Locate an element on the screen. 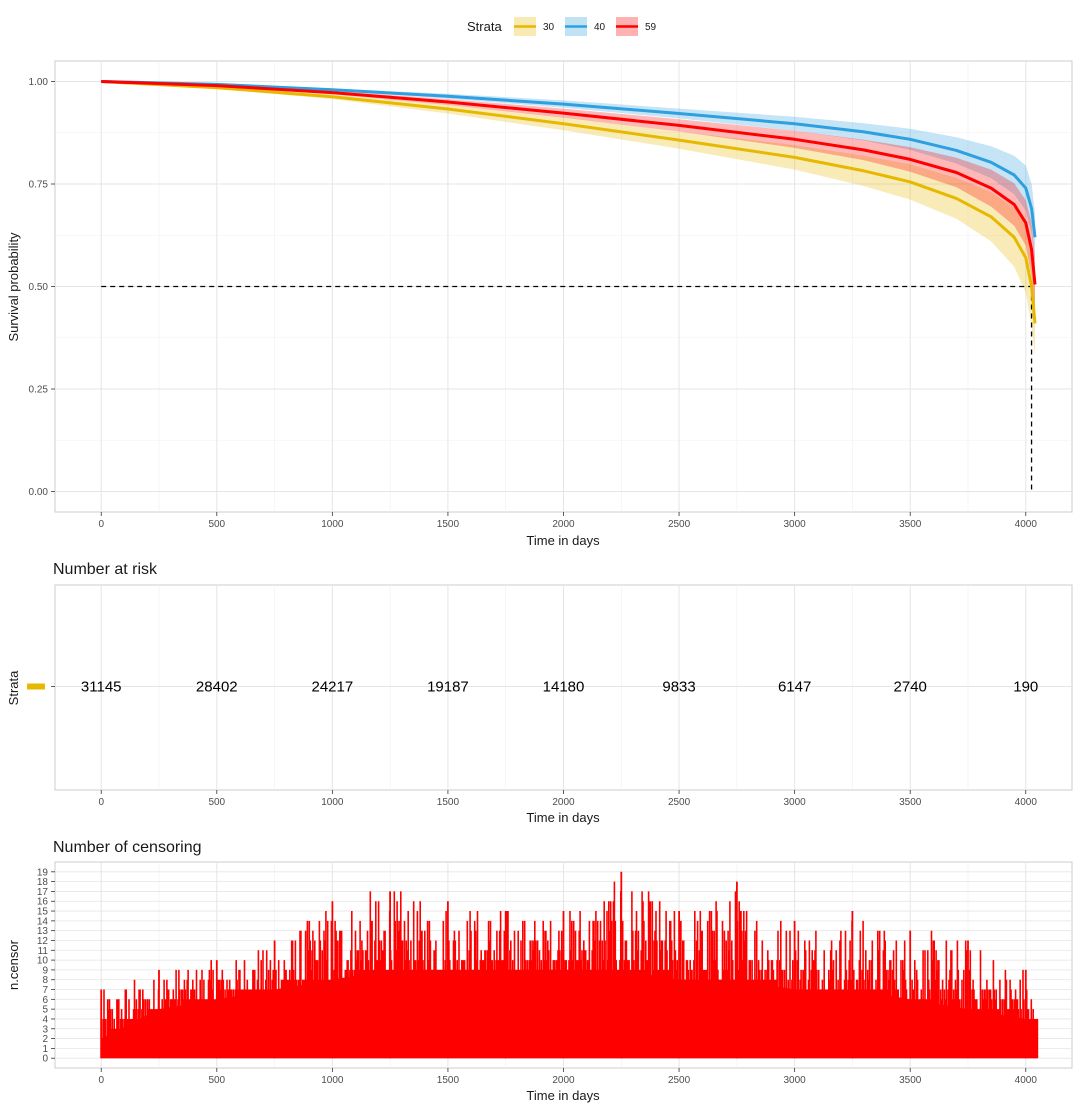  censor-y-tick-label: 16 is located at coordinates (43, 902).